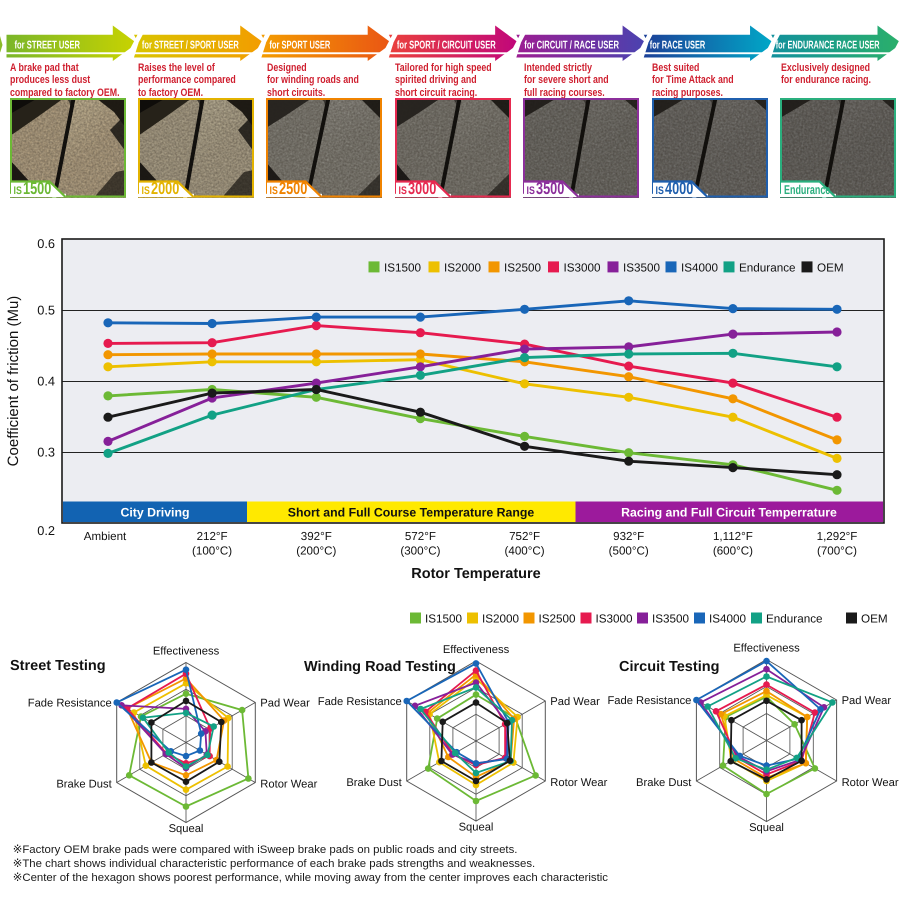 Image resolution: width=900 pixels, height=900 pixels. Describe the element at coordinates (828, 45) in the screenshot. I see `svg-text: for ENDURANCE RACE USER` at that location.